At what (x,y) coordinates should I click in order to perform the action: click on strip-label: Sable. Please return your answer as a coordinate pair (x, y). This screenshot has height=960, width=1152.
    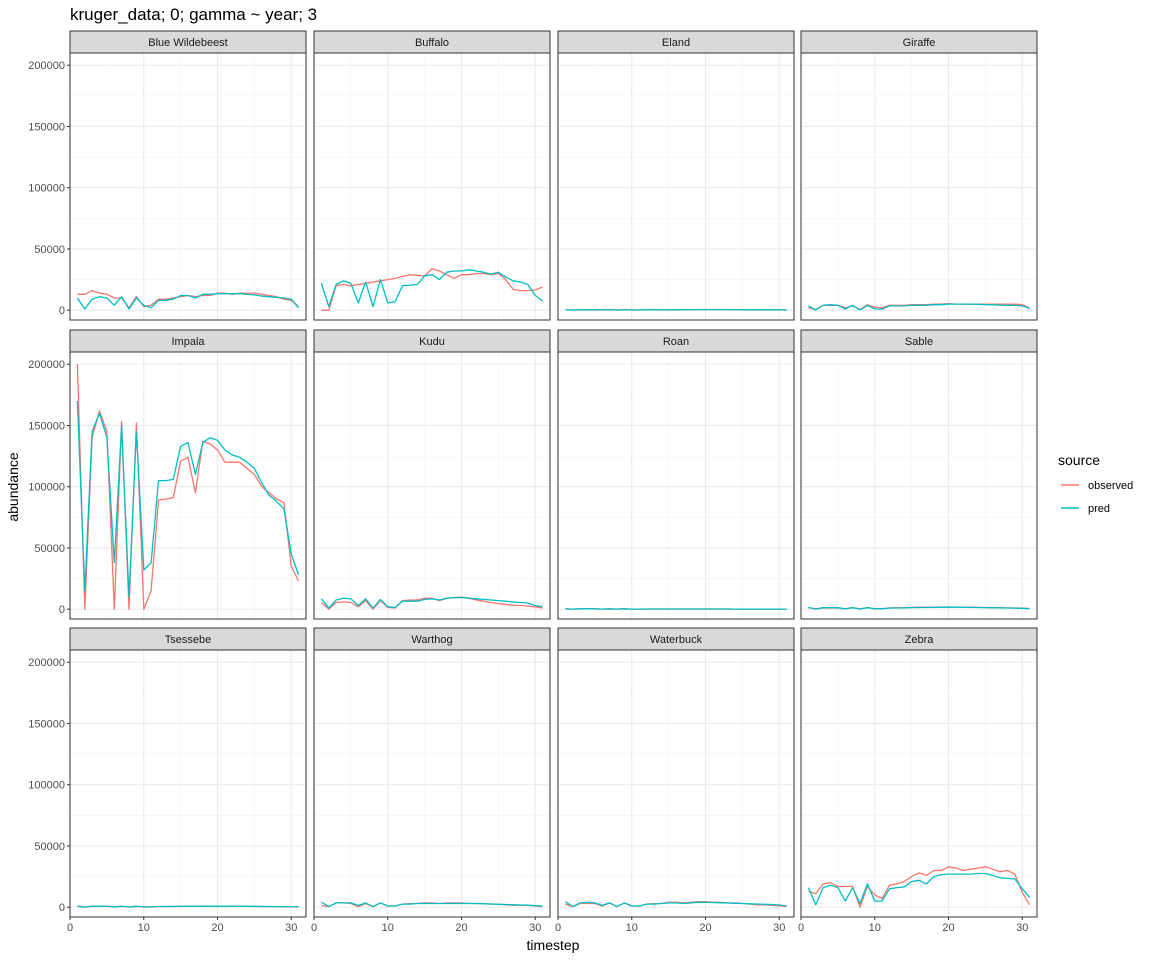
    Looking at the image, I should click on (919, 342).